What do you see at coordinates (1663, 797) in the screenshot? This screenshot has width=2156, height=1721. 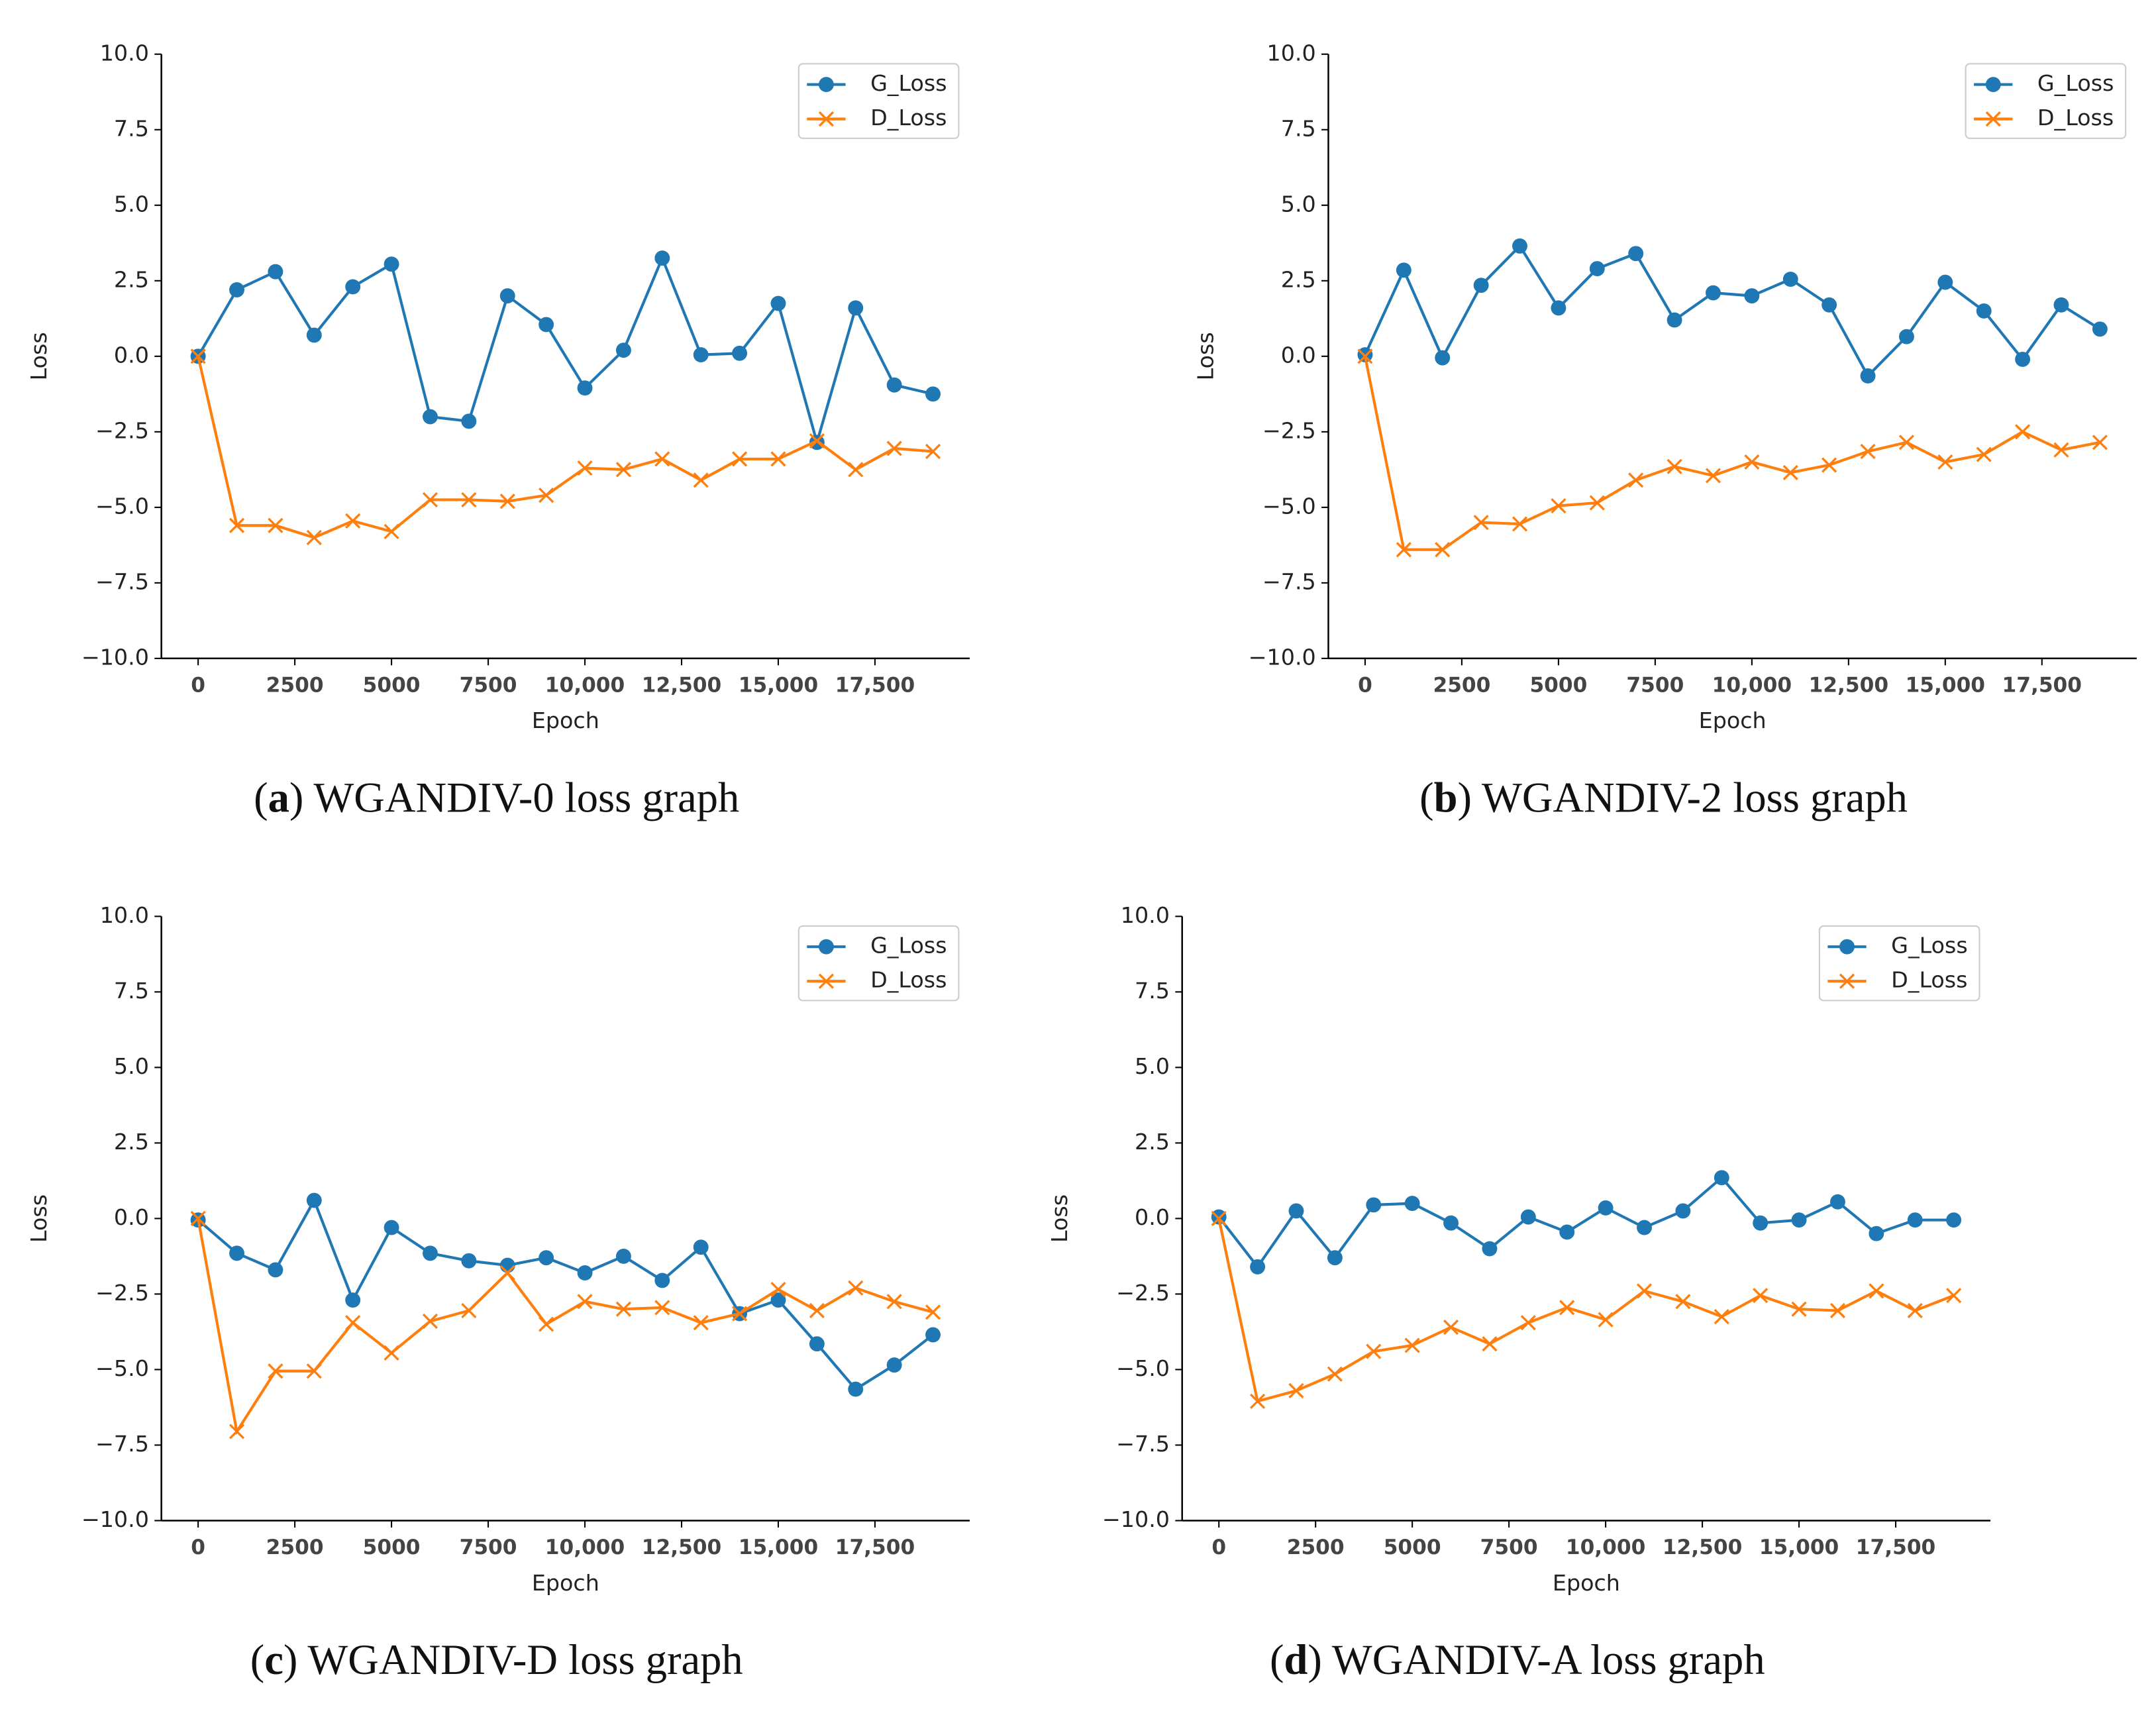 I see `caption: (b) WGANDIV-2 loss graph` at bounding box center [1663, 797].